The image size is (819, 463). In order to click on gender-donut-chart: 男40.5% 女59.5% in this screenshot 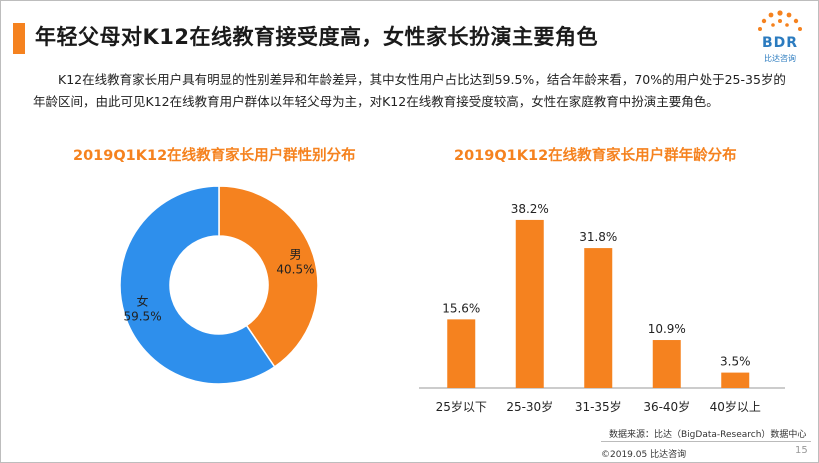, I will do `click(219, 285)`.